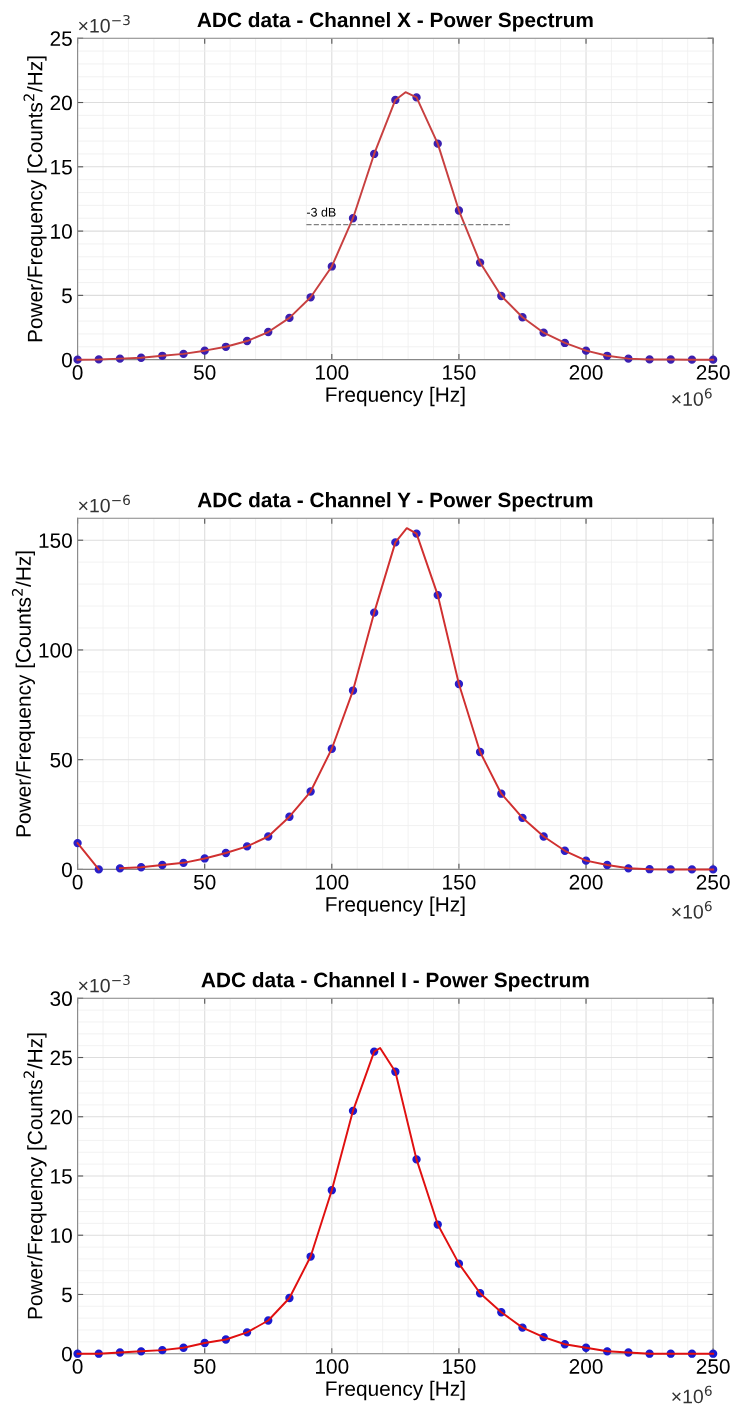  I want to click on y-tick-label: 50, so click(61, 760).